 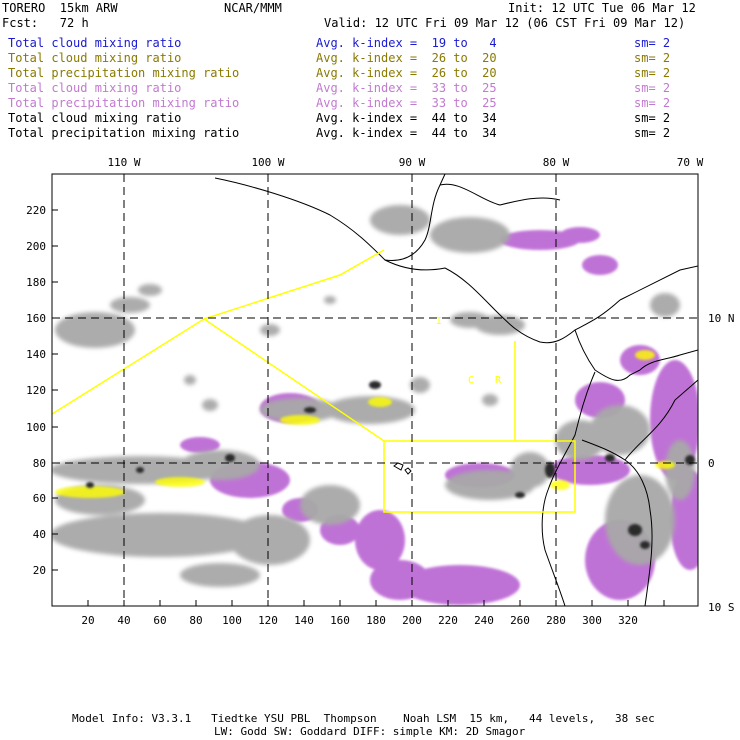 I want to click on y-tick-label: 180, so click(x=36, y=282).